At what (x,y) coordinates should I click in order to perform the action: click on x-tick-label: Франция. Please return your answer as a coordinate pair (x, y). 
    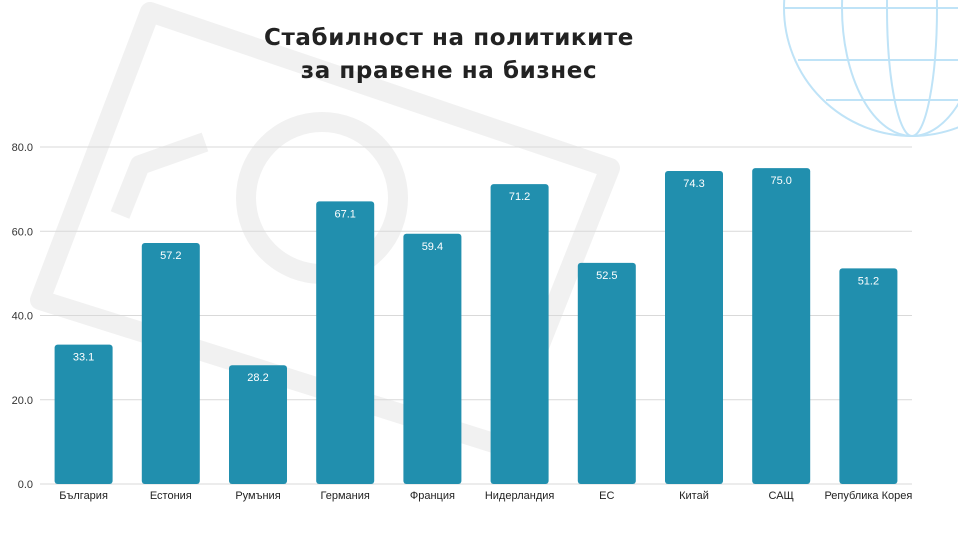
    Looking at the image, I should click on (432, 496).